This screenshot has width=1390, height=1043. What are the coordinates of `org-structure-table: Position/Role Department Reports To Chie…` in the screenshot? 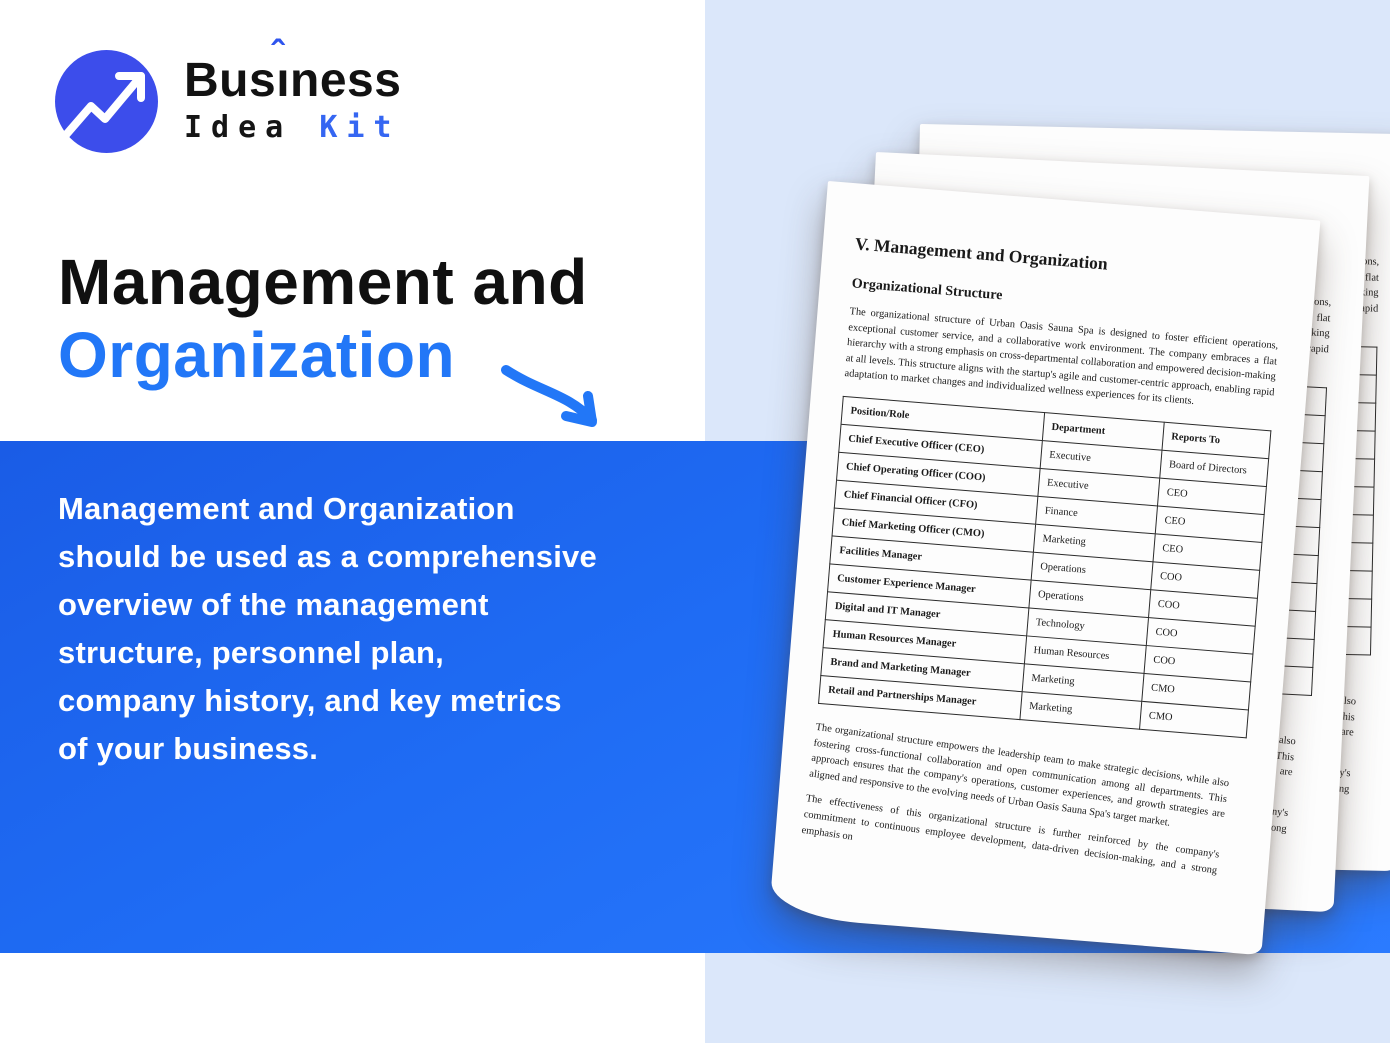 It's located at (1044, 567).